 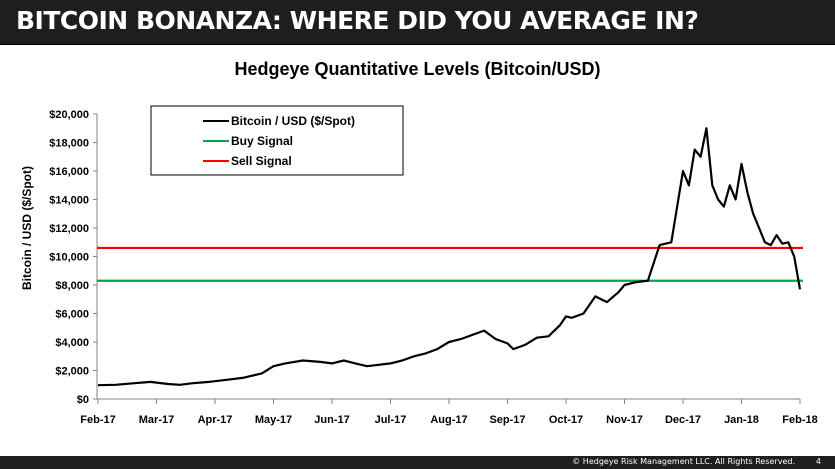 I want to click on legend-item-bitcoin: Bitcoin / USD ($/Spot), so click(x=279, y=121).